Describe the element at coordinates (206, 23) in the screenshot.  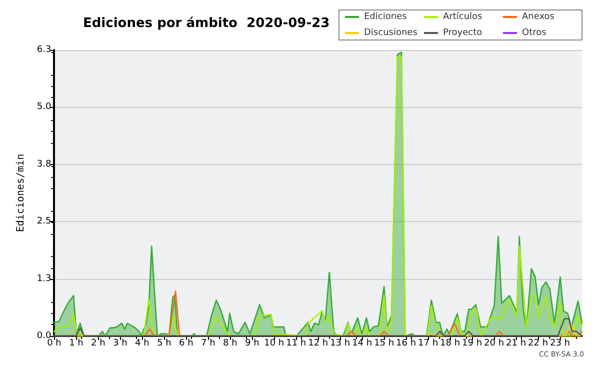
I see `chart-title: Ediciones por ámbito 2020-09-23` at that location.